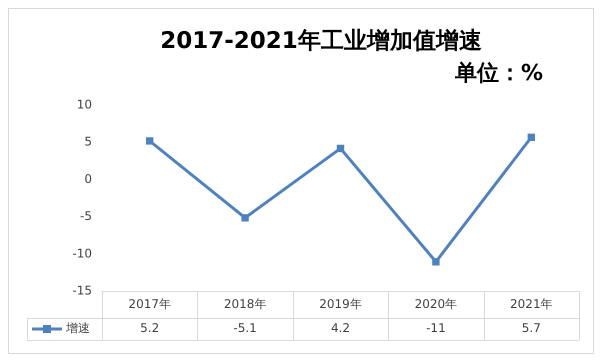  Describe the element at coordinates (88, 141) in the screenshot. I see `y-tick-label: 5` at that location.